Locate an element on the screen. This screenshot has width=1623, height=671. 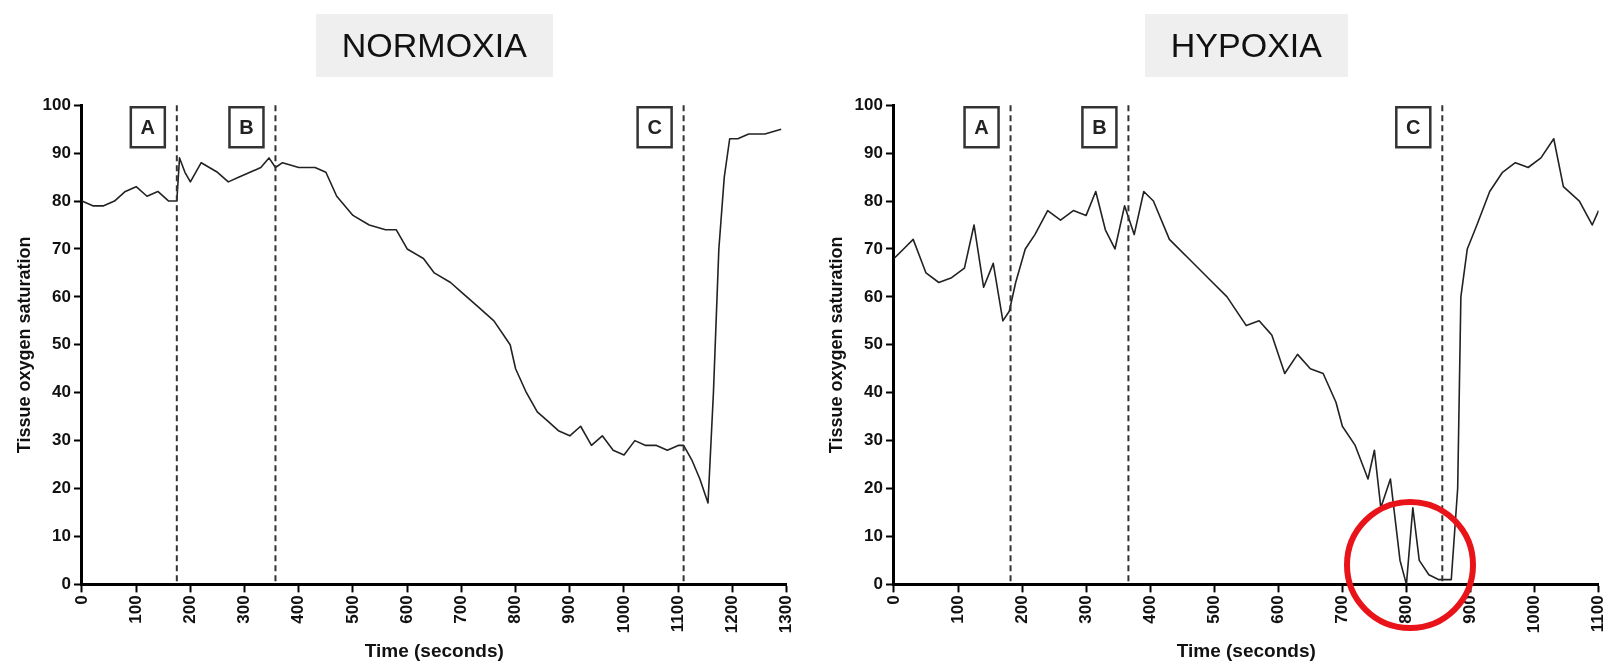
chart-title: NORMOXIA is located at coordinates (434, 45).